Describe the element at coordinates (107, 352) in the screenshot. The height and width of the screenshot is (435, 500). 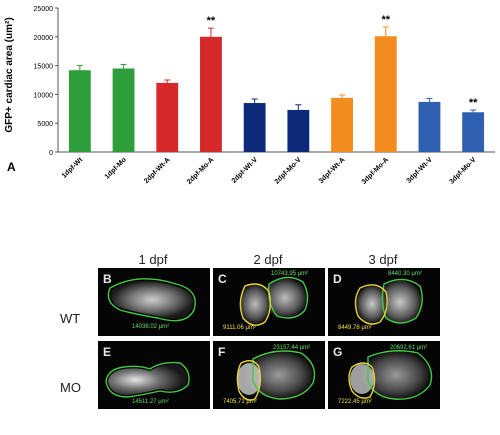
I see `panel-letter-e: E` at that location.